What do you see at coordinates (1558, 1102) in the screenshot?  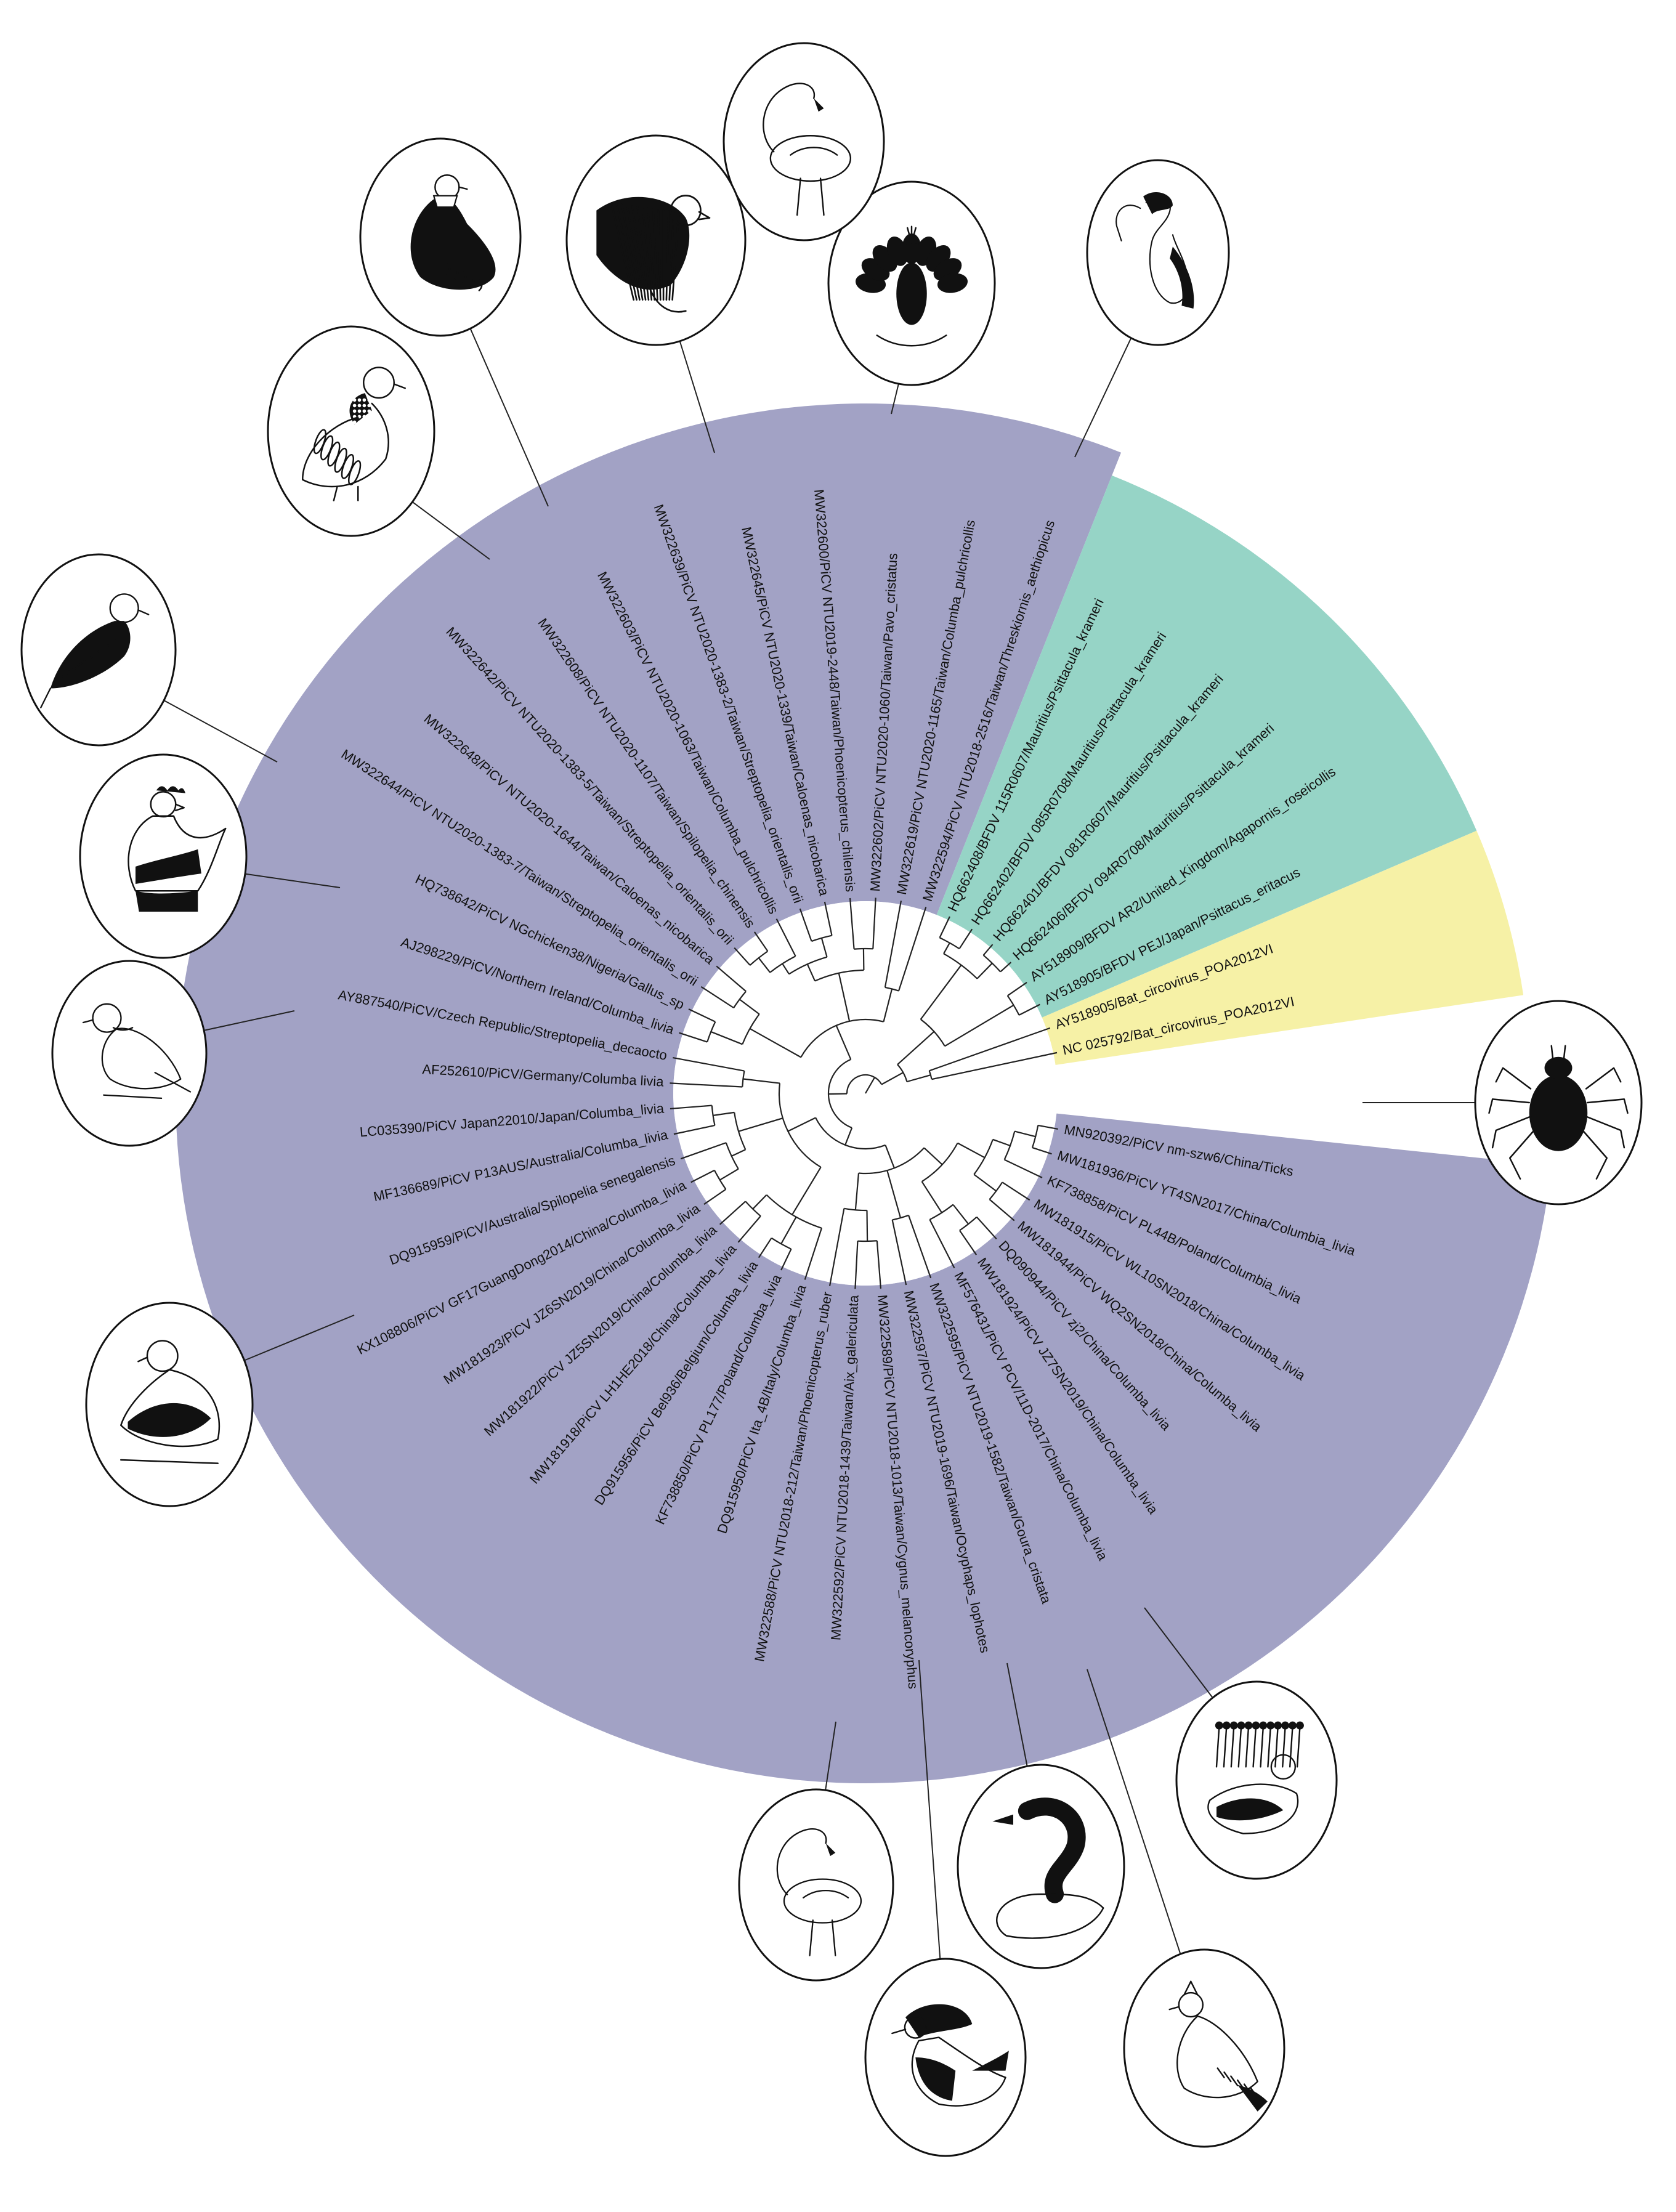 I see `tick-icon` at bounding box center [1558, 1102].